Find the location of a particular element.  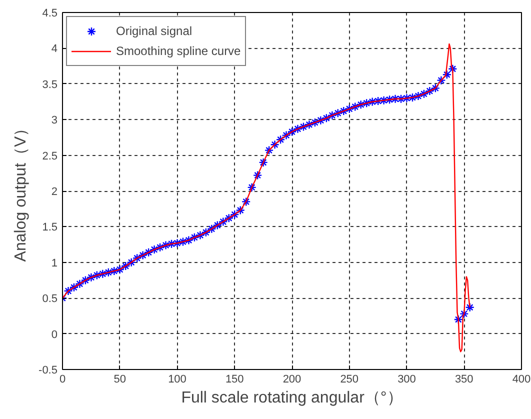

y-tick-label: 1.5 is located at coordinates (50, 228).